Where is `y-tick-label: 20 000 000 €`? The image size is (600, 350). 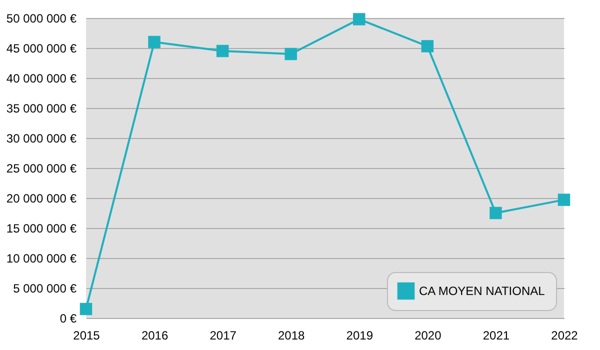 y-tick-label: 20 000 000 € is located at coordinates (41, 199).